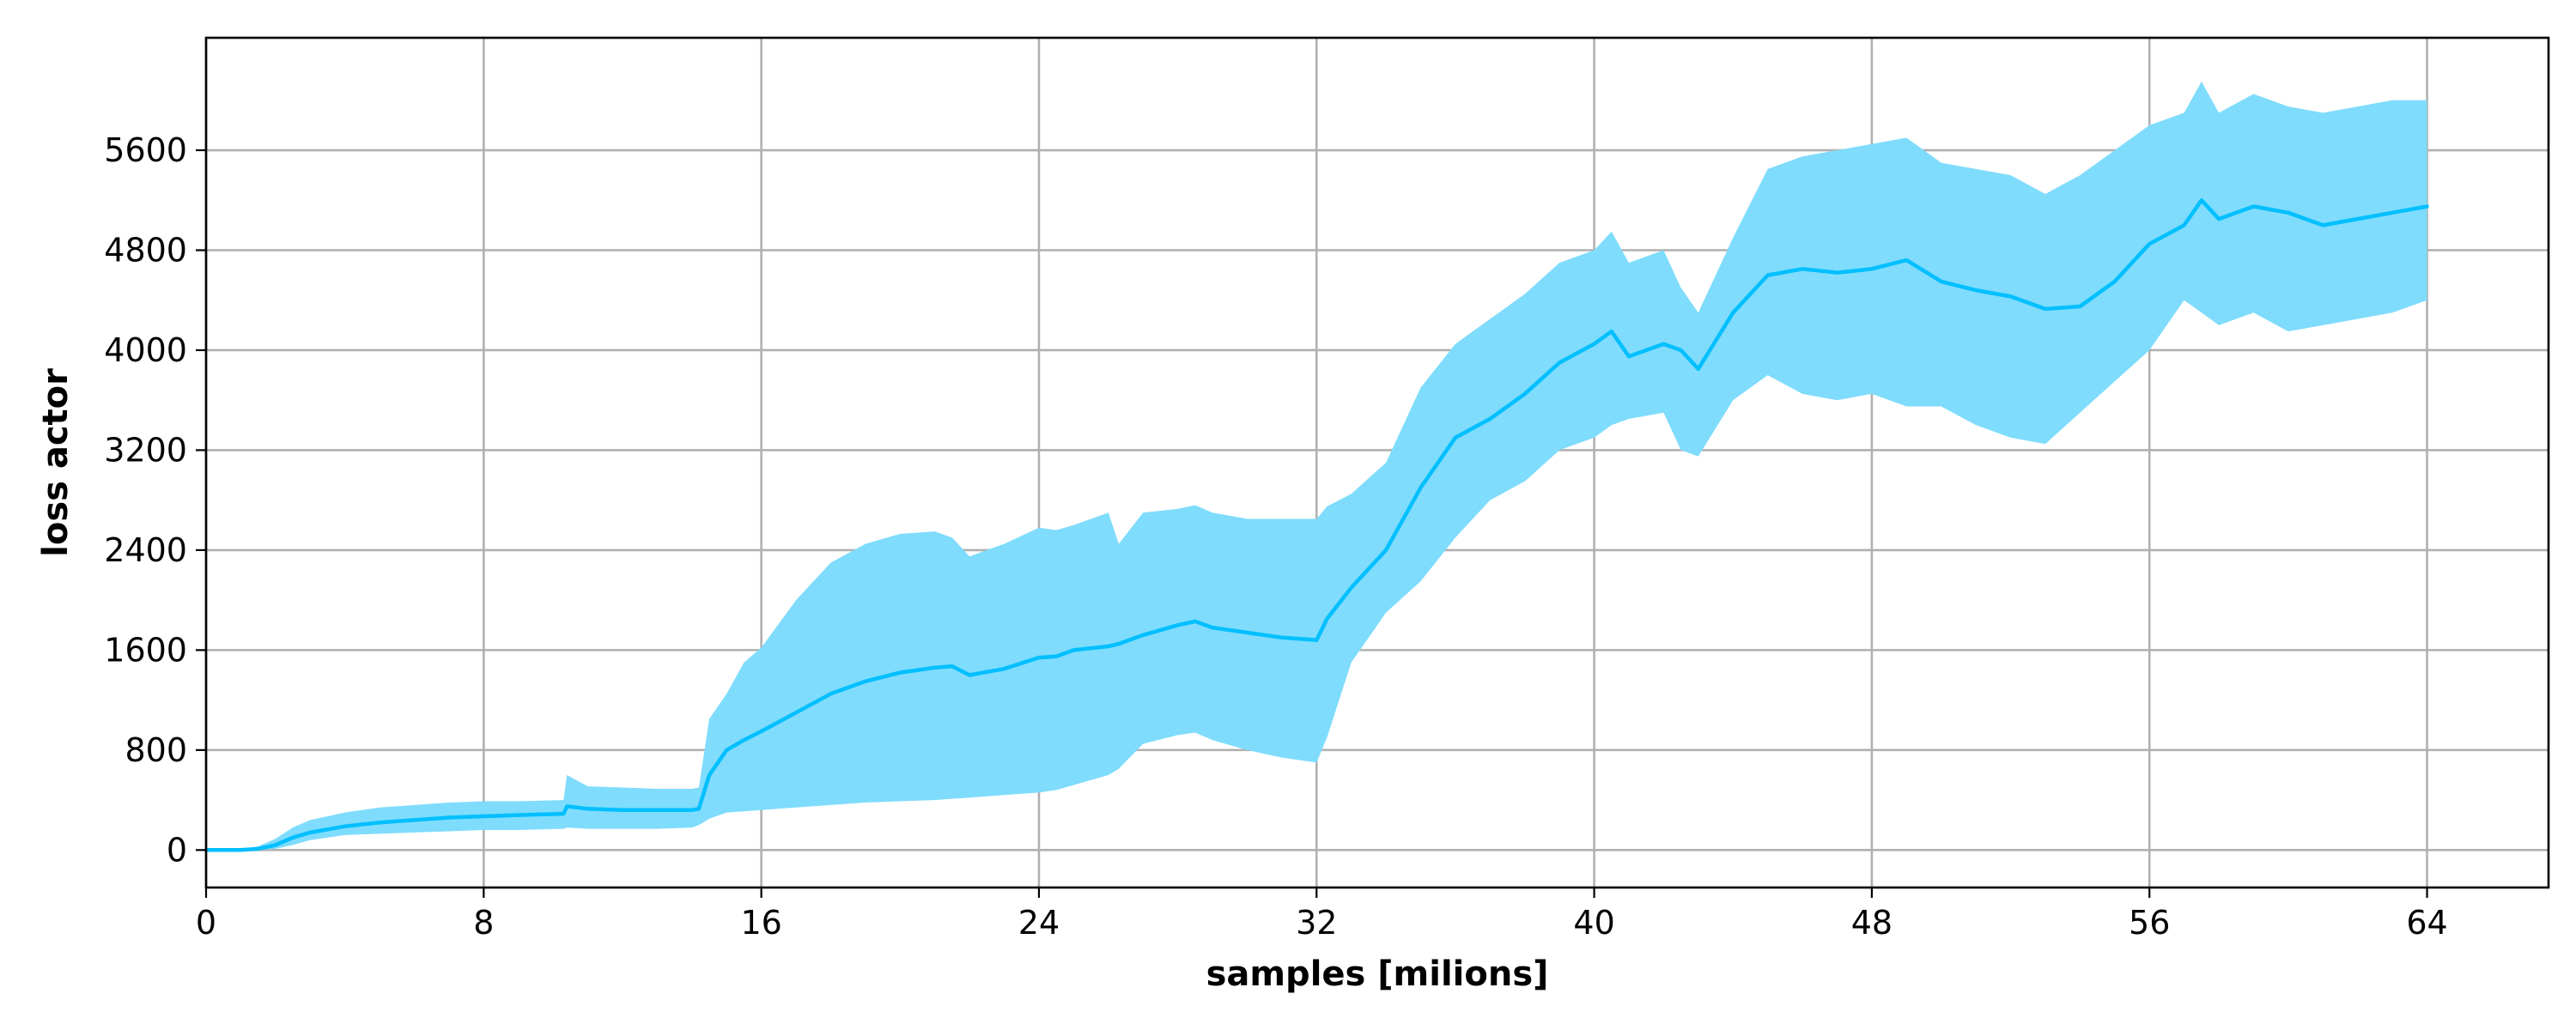  I want to click on x-axis-title: samples [milions], so click(1378, 974).